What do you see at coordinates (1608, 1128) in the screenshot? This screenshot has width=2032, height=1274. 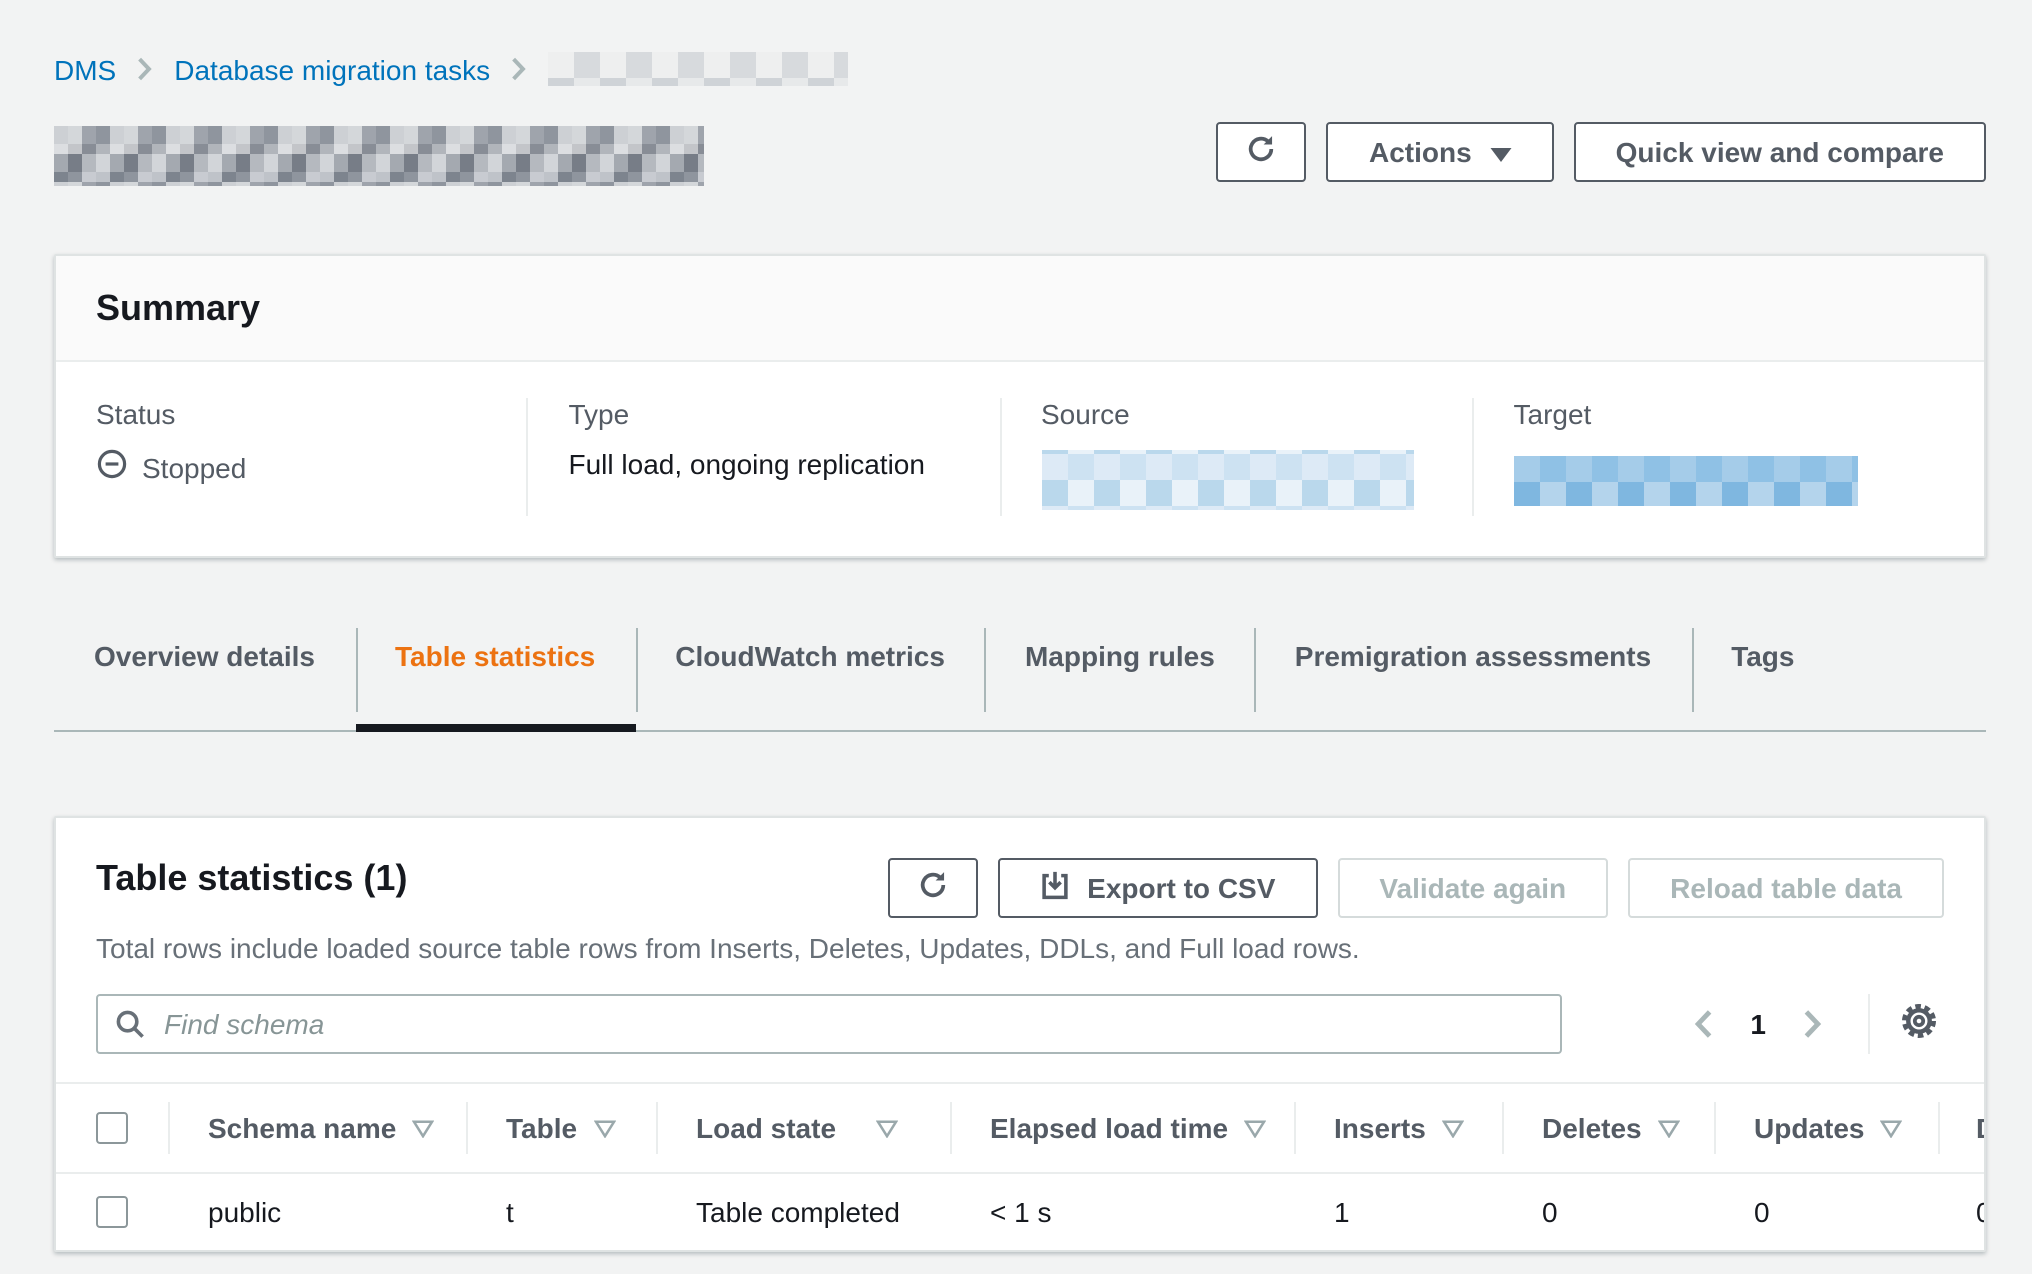 I see `column-header-deletes: Deletes` at bounding box center [1608, 1128].